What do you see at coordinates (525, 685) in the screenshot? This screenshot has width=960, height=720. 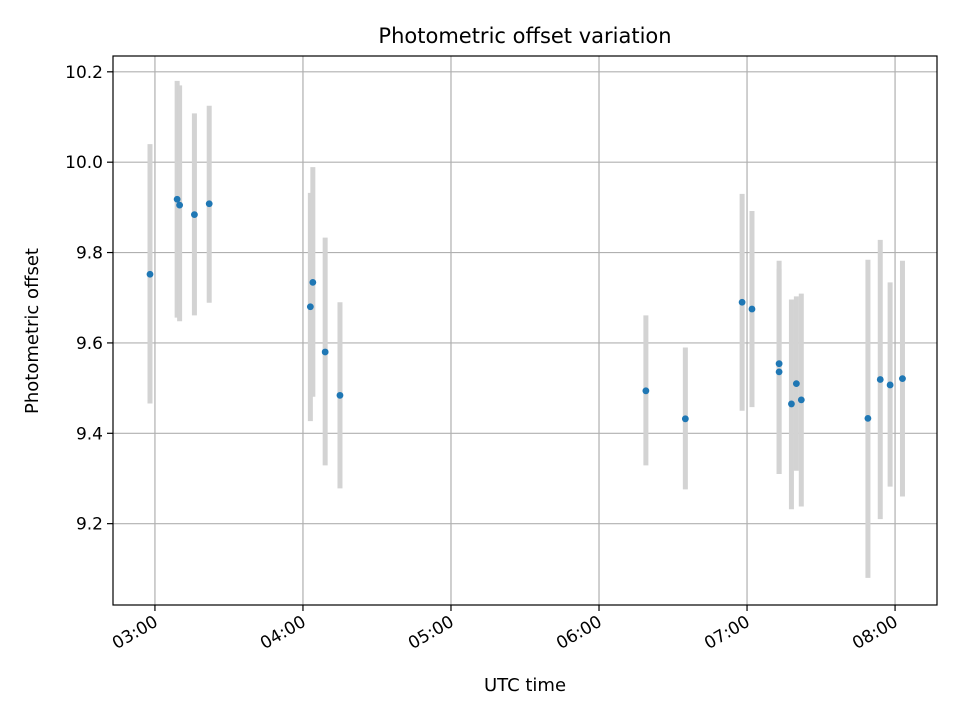 I see `x-axis-title: UTC time` at bounding box center [525, 685].